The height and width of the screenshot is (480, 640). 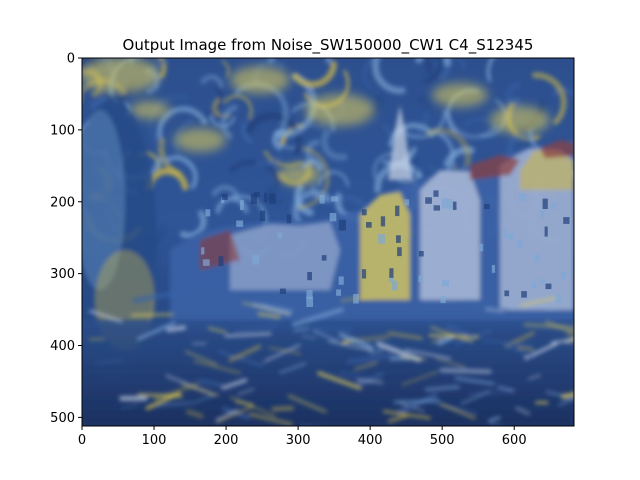 What do you see at coordinates (370, 440) in the screenshot?
I see `x-tick-label: 400` at bounding box center [370, 440].